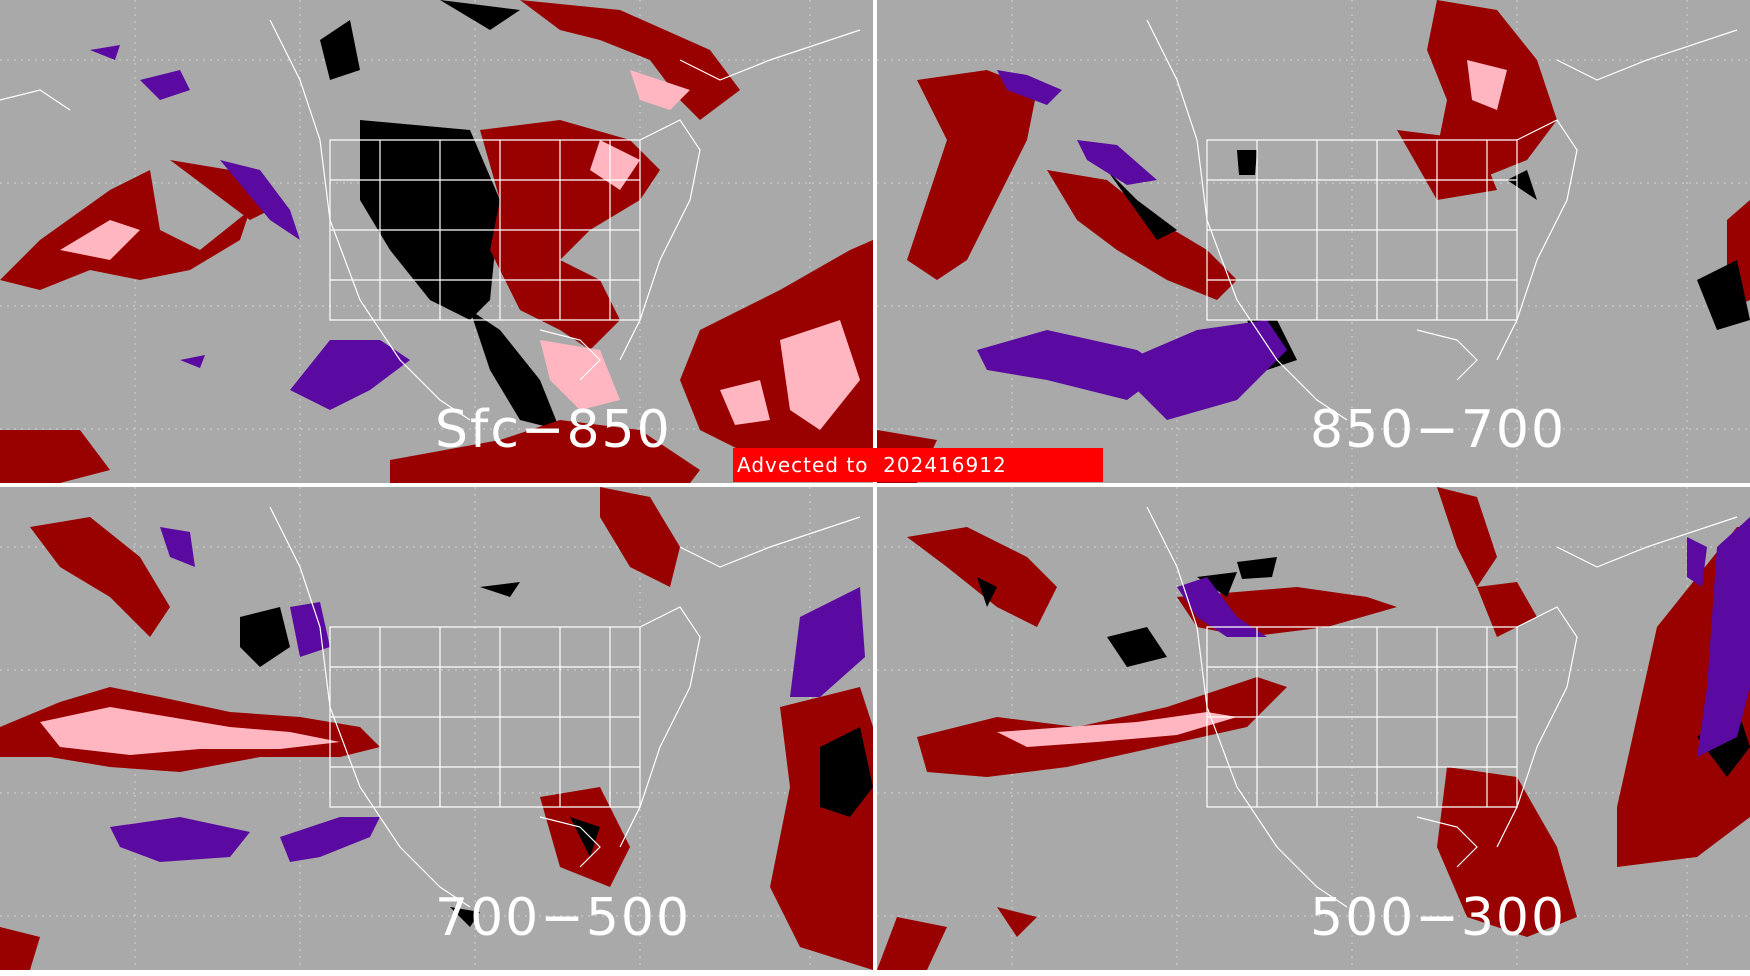  I want to click on layer-label-850-700: 850−700, so click(1438, 430).